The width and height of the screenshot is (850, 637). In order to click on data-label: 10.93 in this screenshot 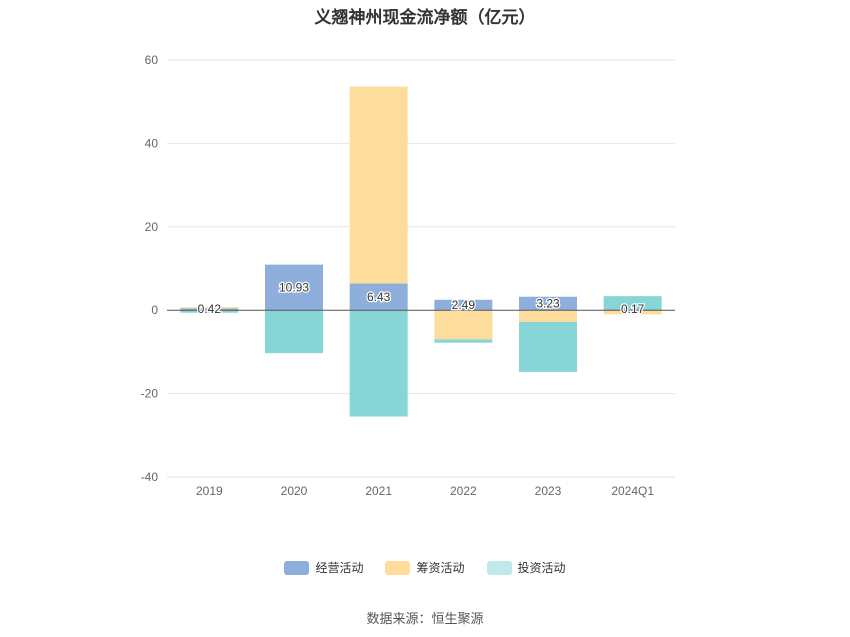, I will do `click(294, 287)`.